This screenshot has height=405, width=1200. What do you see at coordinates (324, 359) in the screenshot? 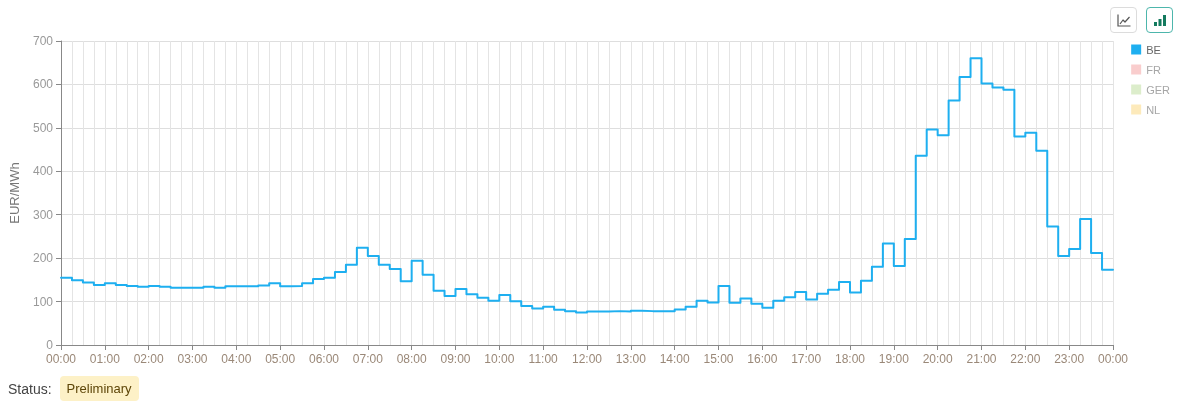
I see `x-tick-label: 06:00` at bounding box center [324, 359].